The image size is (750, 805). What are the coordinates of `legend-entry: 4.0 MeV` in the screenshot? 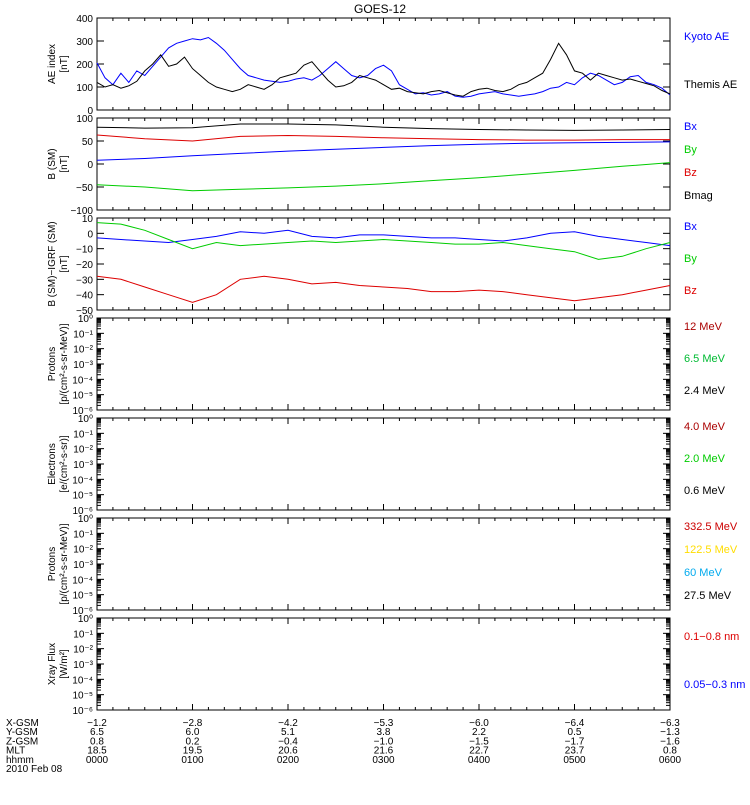 It's located at (705, 427).